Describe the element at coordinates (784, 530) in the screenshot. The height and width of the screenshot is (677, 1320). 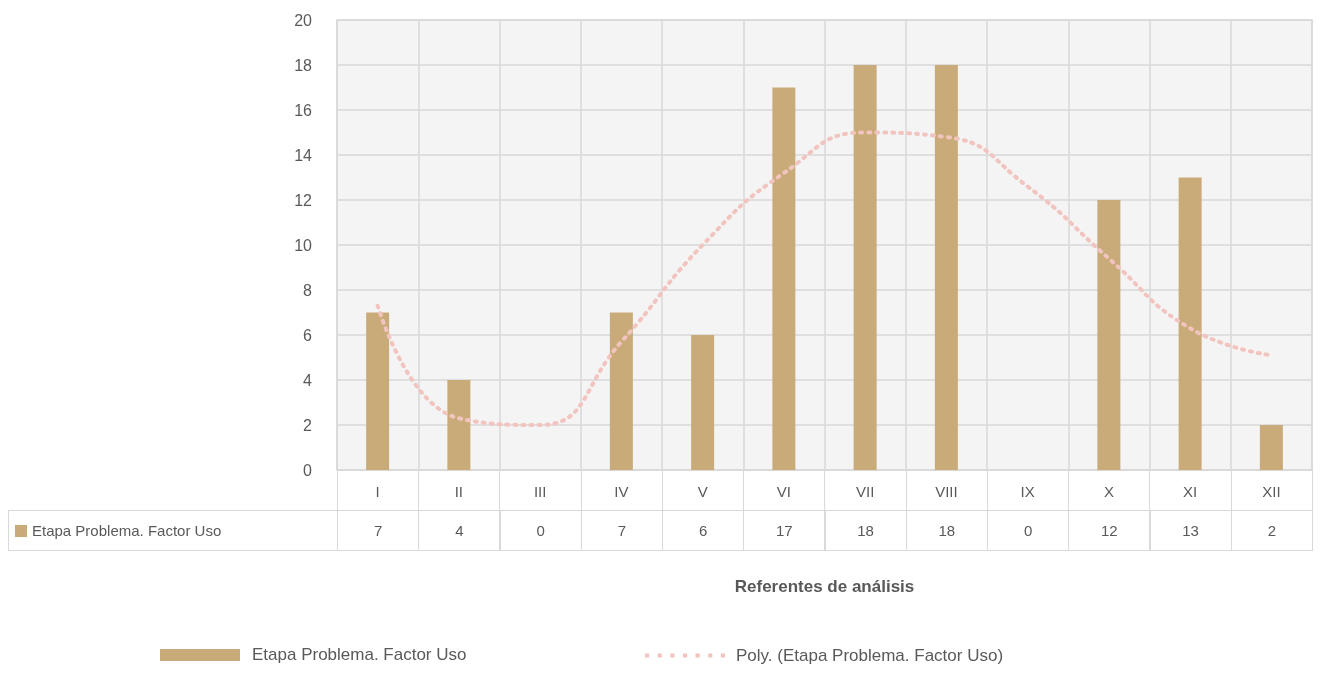
I see `data-label: 17` at that location.